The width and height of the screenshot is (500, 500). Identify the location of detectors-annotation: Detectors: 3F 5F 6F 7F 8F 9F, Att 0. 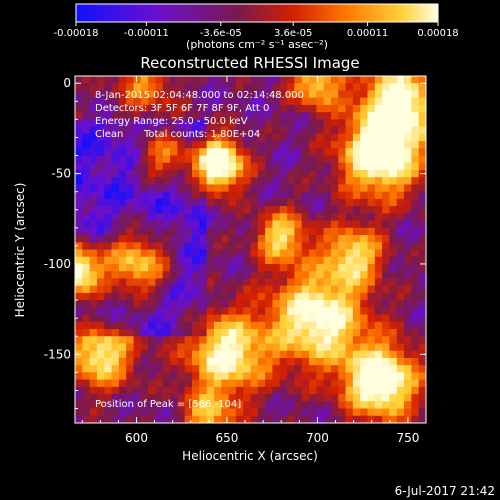
(182, 108).